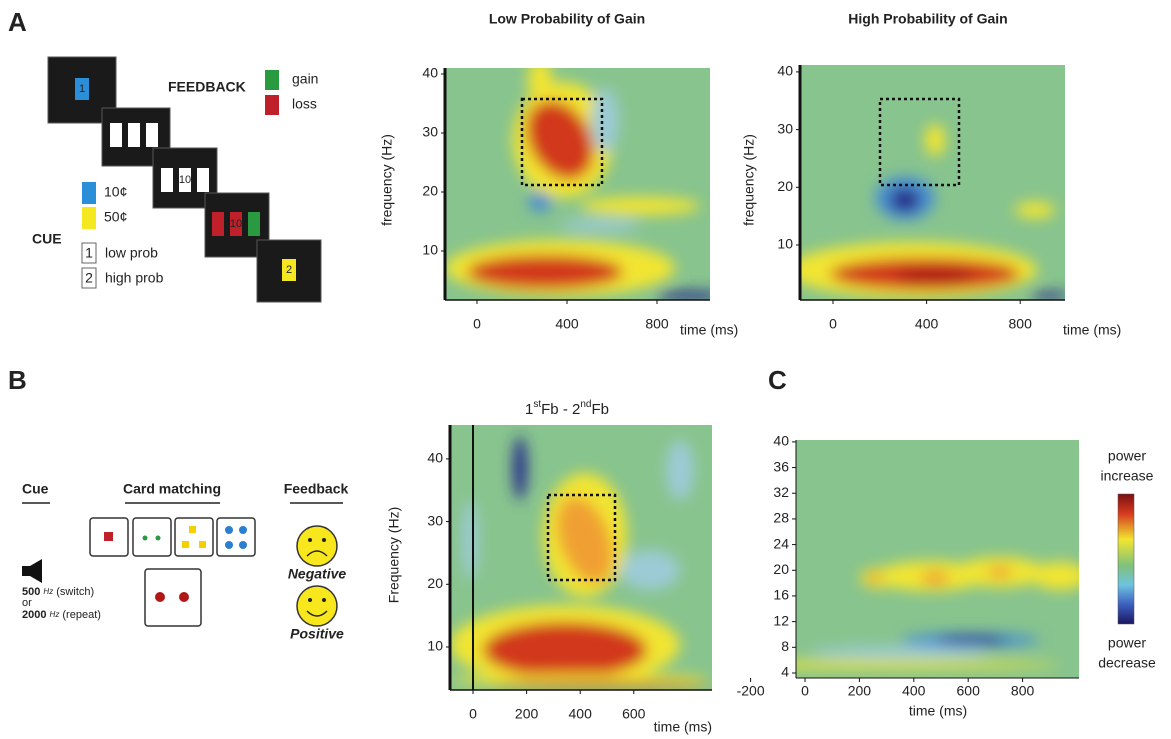 This screenshot has height=739, width=1171. I want to click on legend-text: 50¢, so click(115, 217).